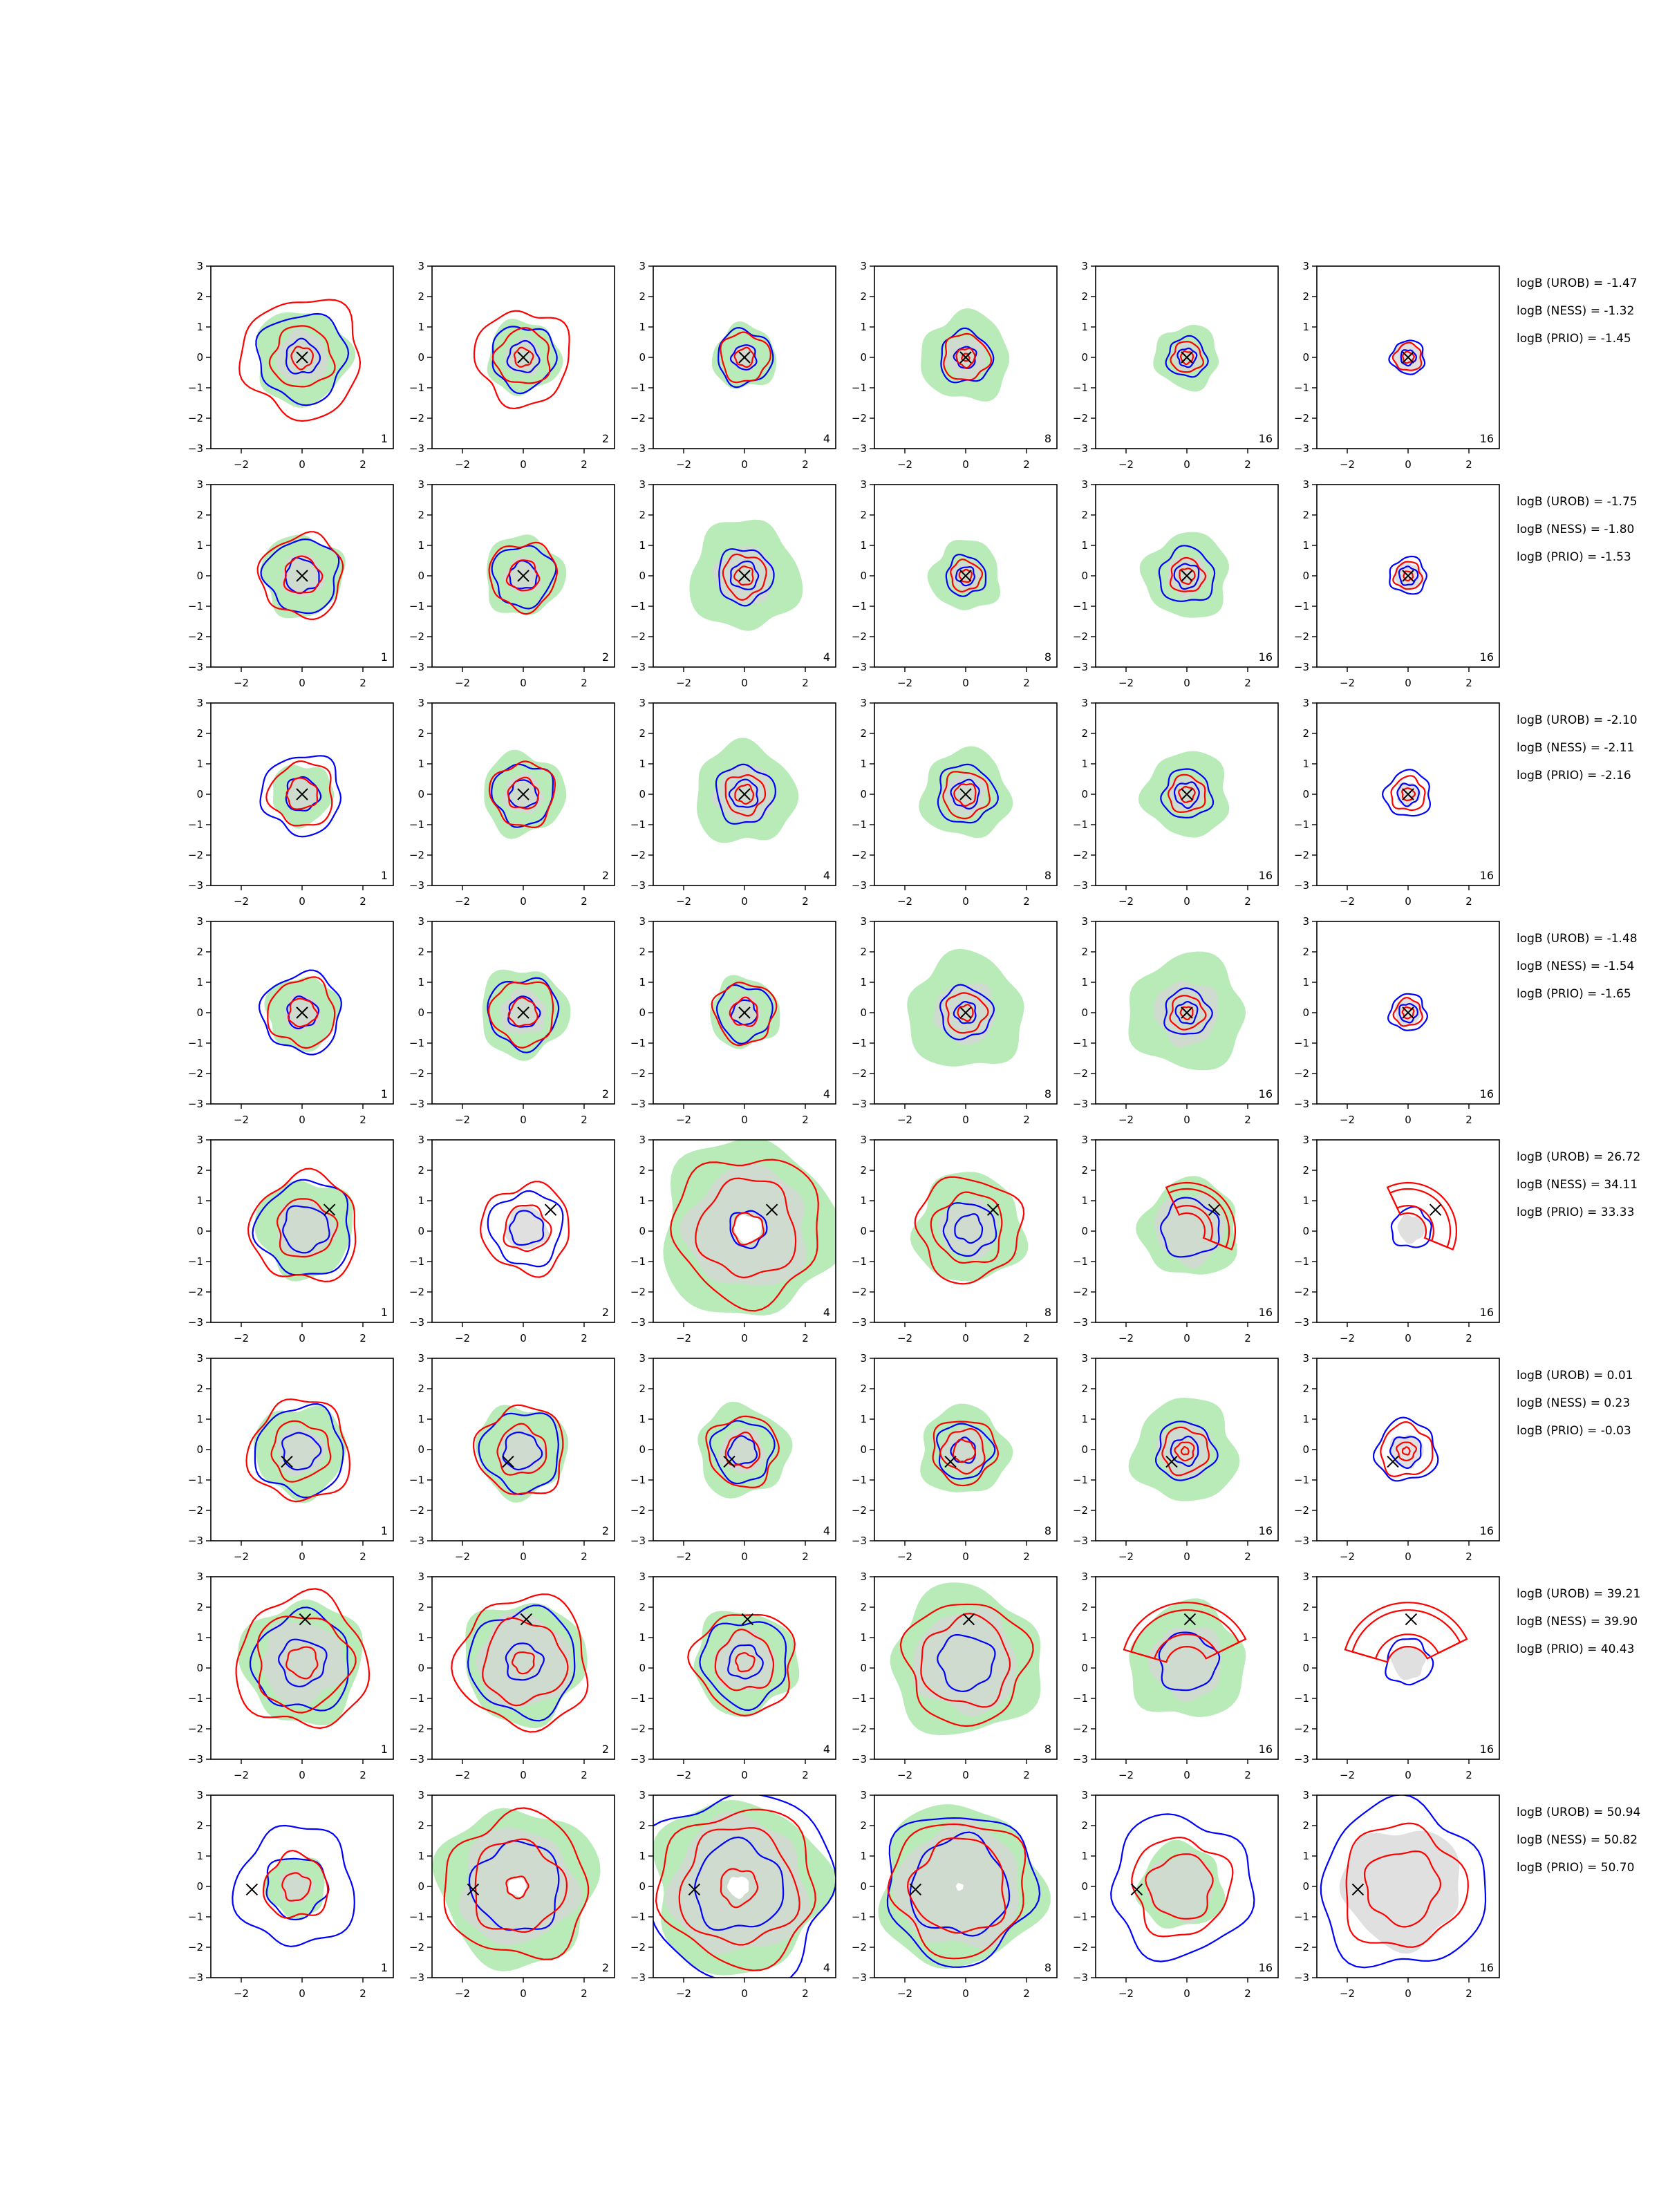 This screenshot has width=1659, height=2212. What do you see at coordinates (1084, 576) in the screenshot?
I see `y-tick-label: 0` at bounding box center [1084, 576].